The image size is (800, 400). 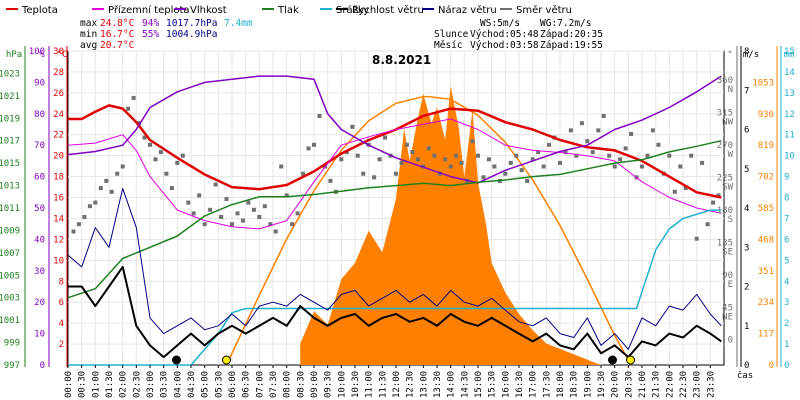 I want to click on x-tick-label: 21:00, so click(x=643, y=384).